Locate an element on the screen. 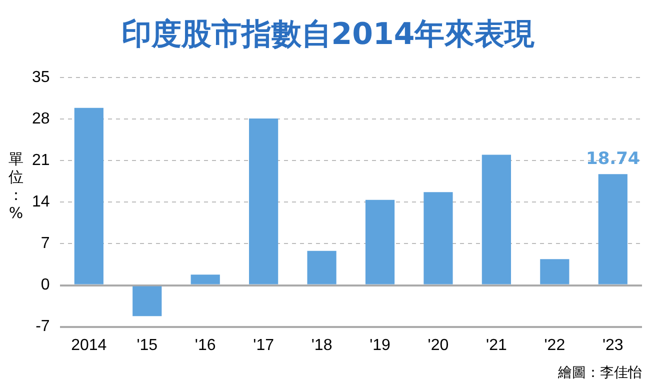 The image size is (656, 388). x-tick-label: '19 is located at coordinates (380, 345).